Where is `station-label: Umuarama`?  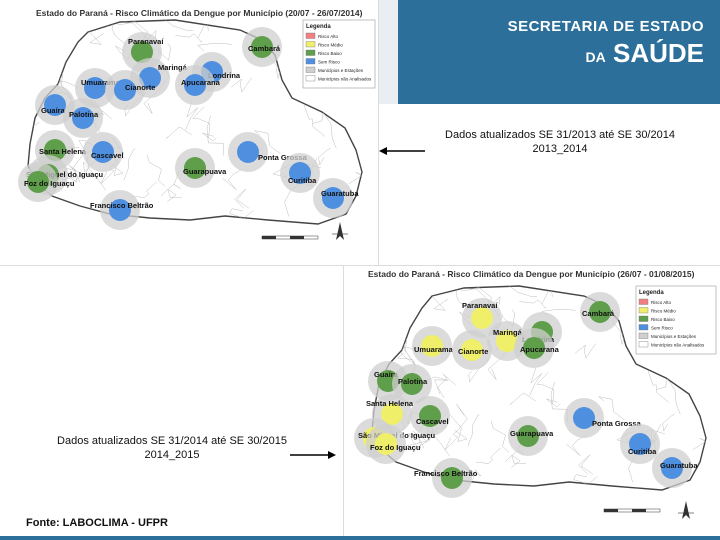 station-label: Umuarama is located at coordinates (434, 349).